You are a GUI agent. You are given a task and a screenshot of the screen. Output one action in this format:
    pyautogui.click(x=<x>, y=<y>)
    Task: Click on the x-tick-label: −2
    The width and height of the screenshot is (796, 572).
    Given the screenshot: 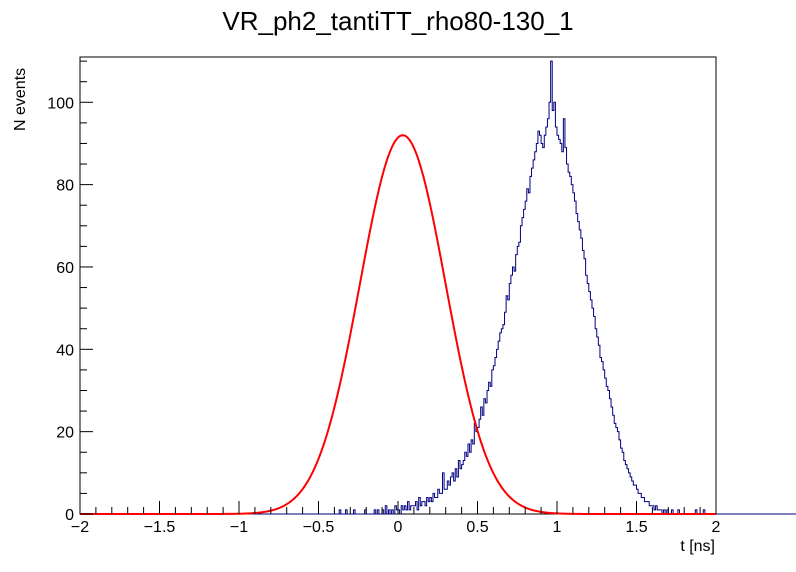 What is the action you would take?
    pyautogui.click(x=80, y=527)
    